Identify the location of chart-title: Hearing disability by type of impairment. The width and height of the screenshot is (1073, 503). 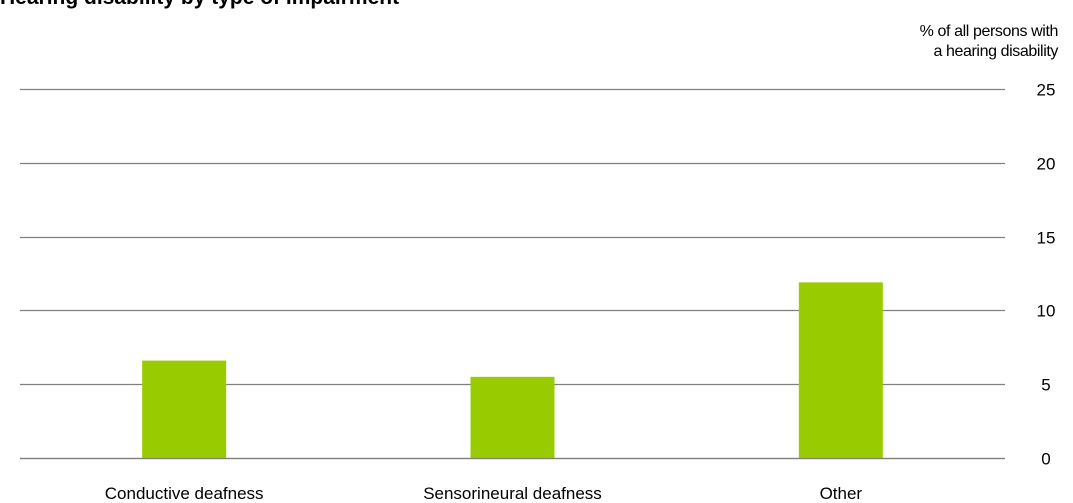
(536, 8).